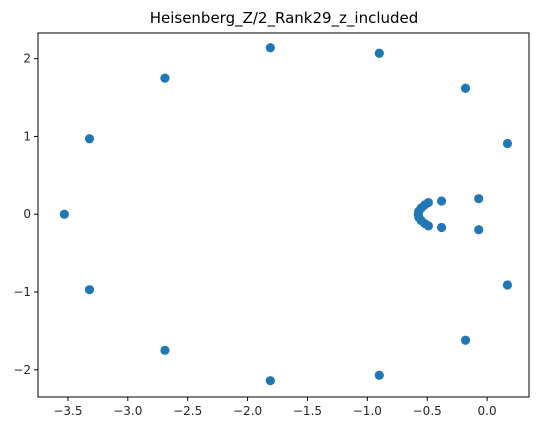  I want to click on x-axis-ticks: −3.5 −3.0 −2.5 −2.0 −1.5 −1.0 −0.5 0.0, so click(275, 407).